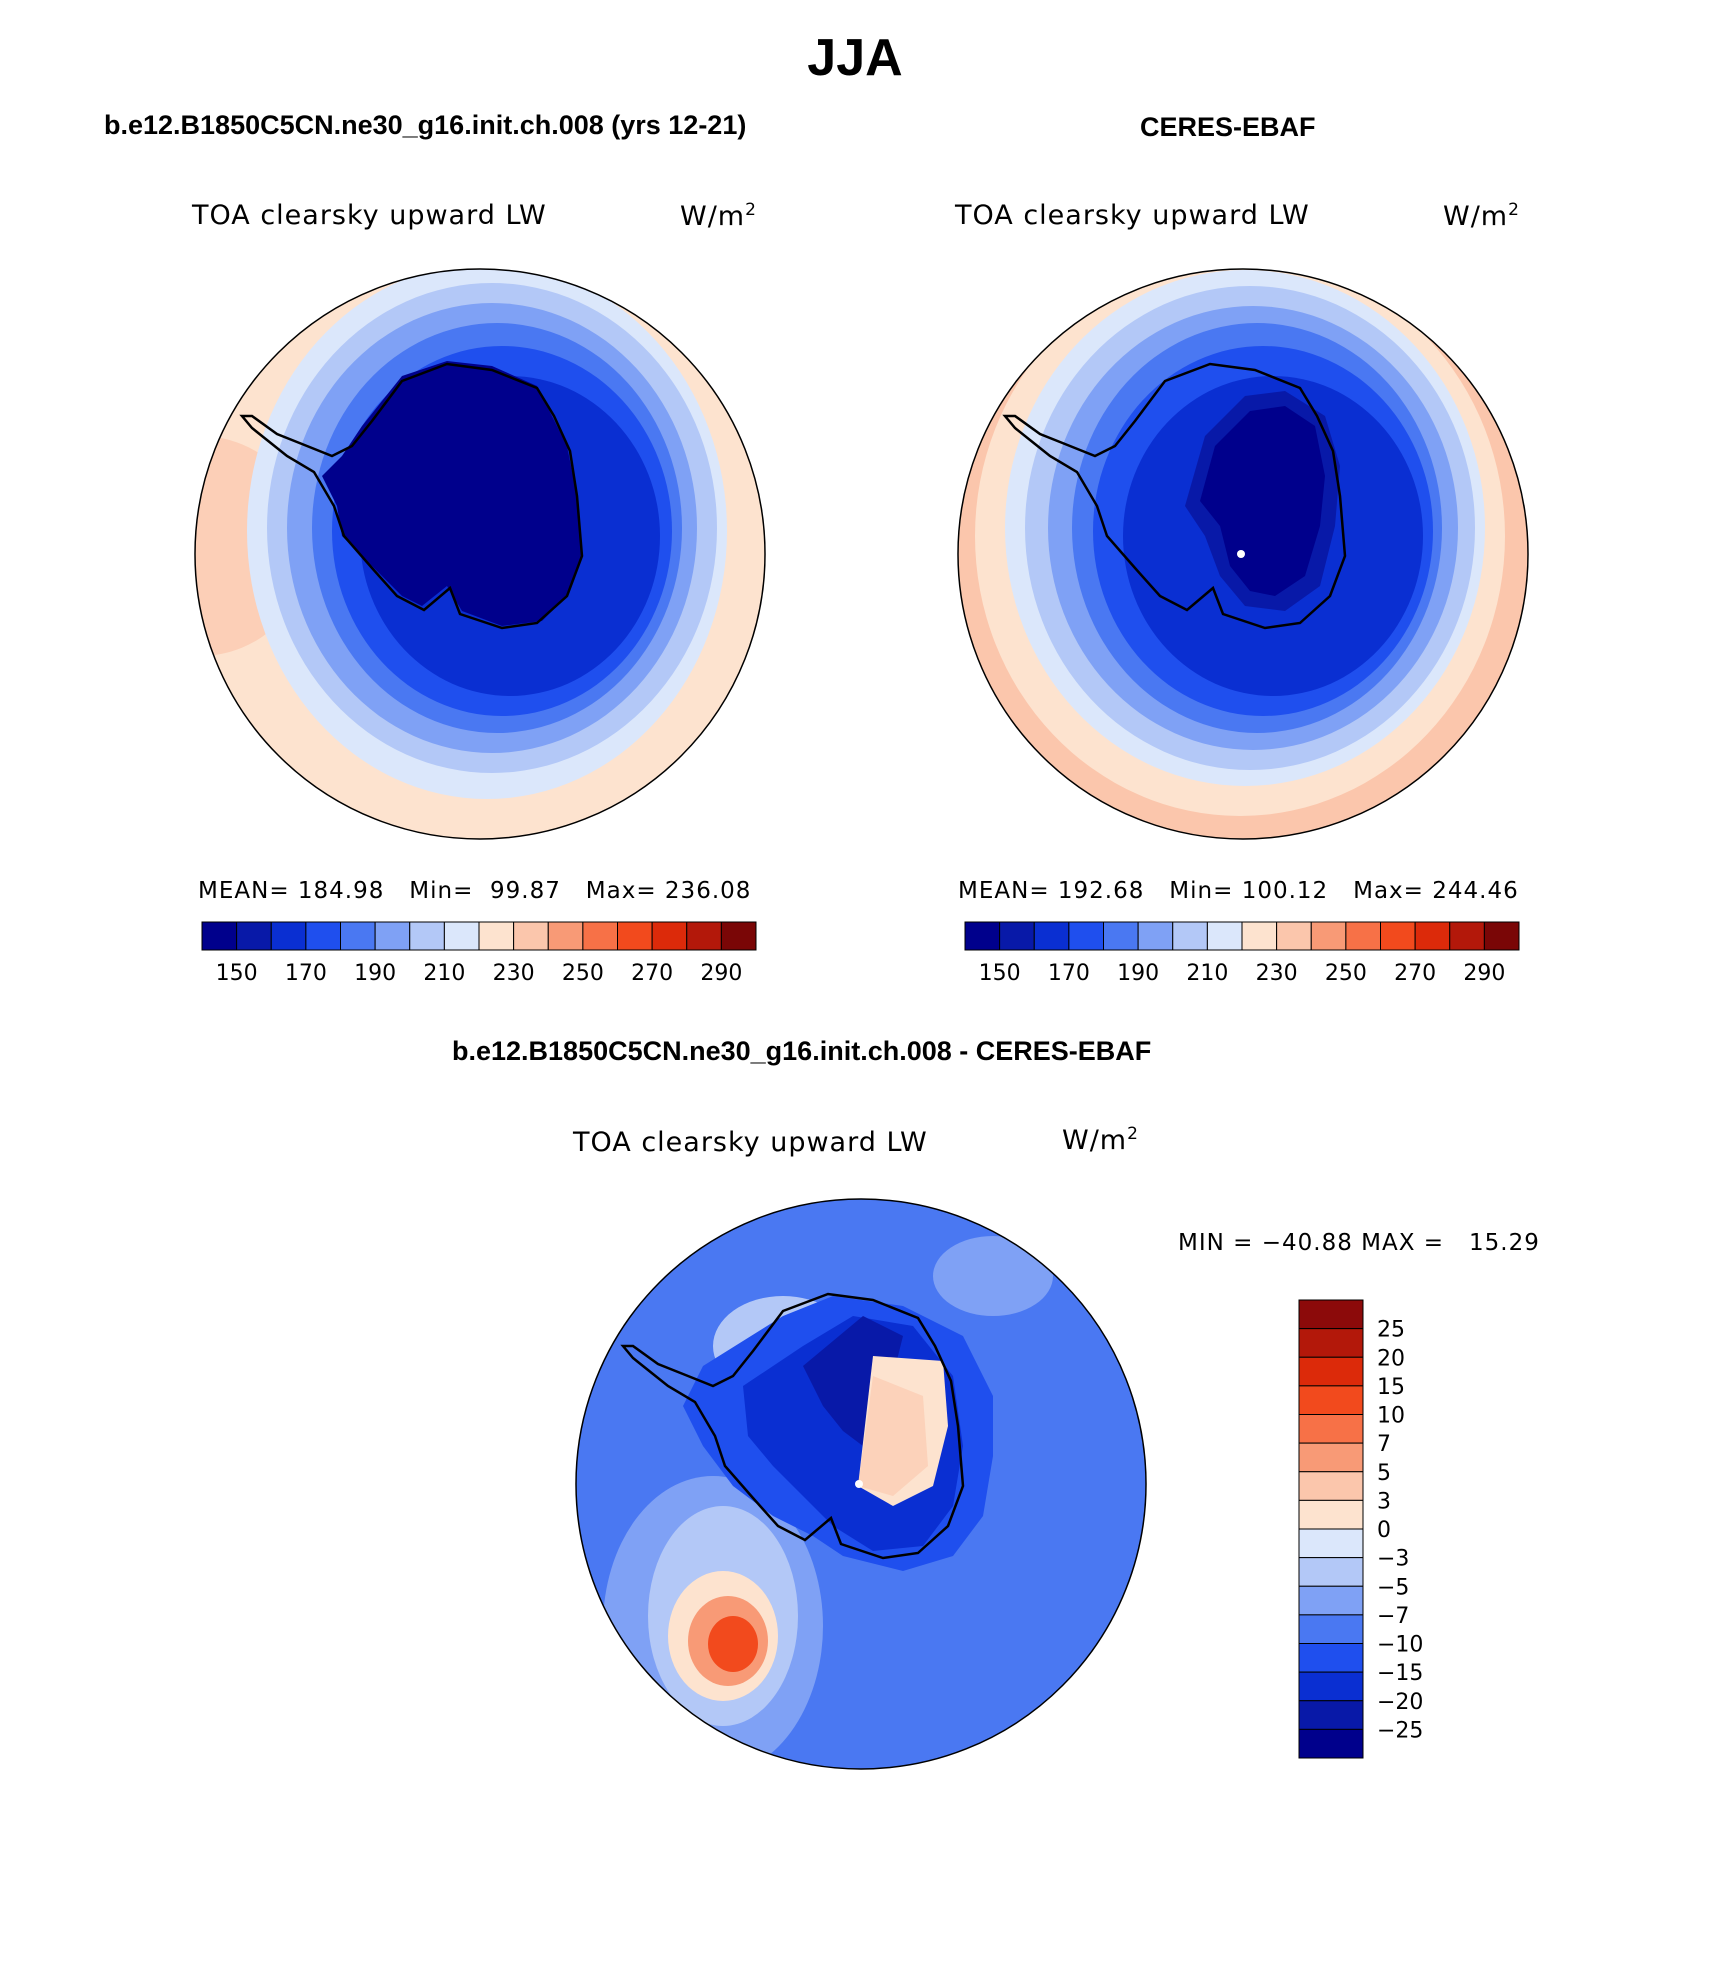 This screenshot has width=1710, height=1972. What do you see at coordinates (479, 953) in the screenshot?
I see `model-colorbar: 150 170 190 210 230 250 270 290` at bounding box center [479, 953].